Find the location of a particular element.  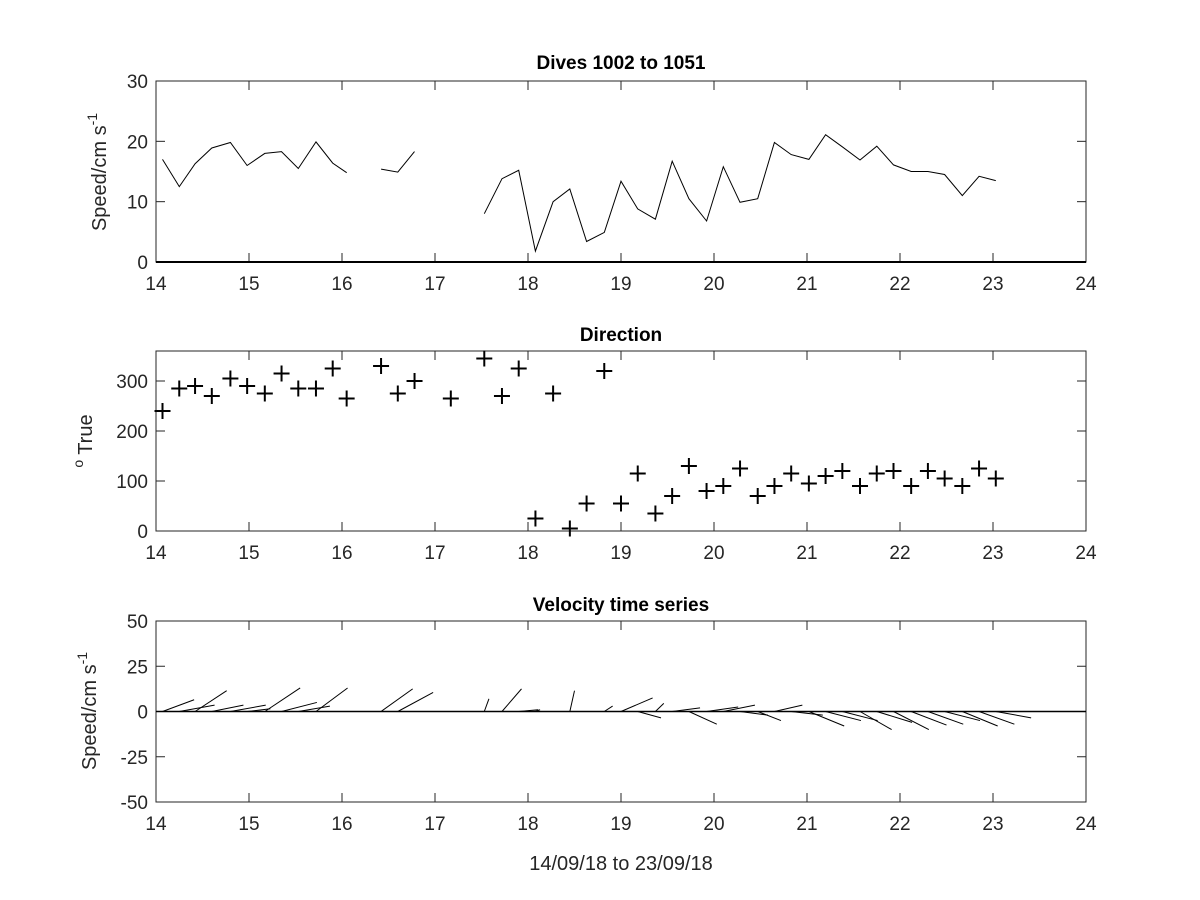

velocity-panel-title: Velocity time series is located at coordinates (621, 605).